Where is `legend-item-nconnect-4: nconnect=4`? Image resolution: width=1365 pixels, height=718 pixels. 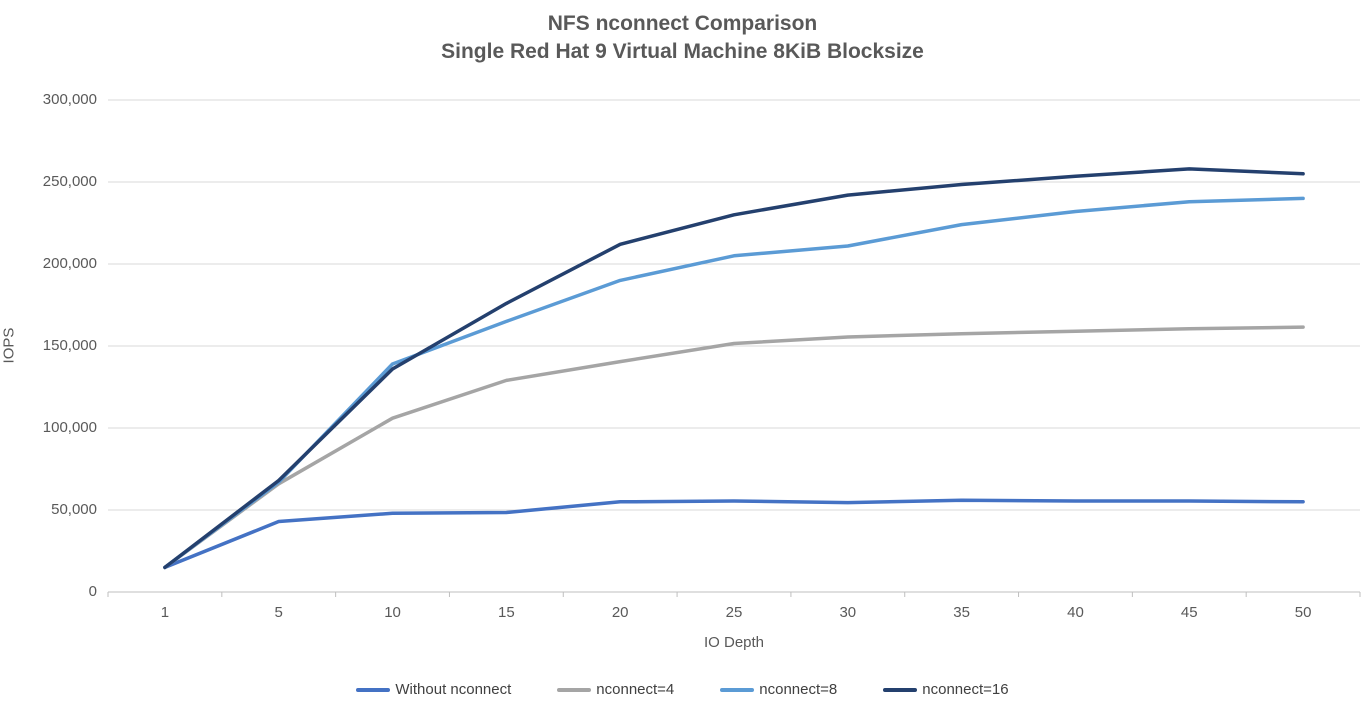 legend-item-nconnect-4: nconnect=4 is located at coordinates (615, 689).